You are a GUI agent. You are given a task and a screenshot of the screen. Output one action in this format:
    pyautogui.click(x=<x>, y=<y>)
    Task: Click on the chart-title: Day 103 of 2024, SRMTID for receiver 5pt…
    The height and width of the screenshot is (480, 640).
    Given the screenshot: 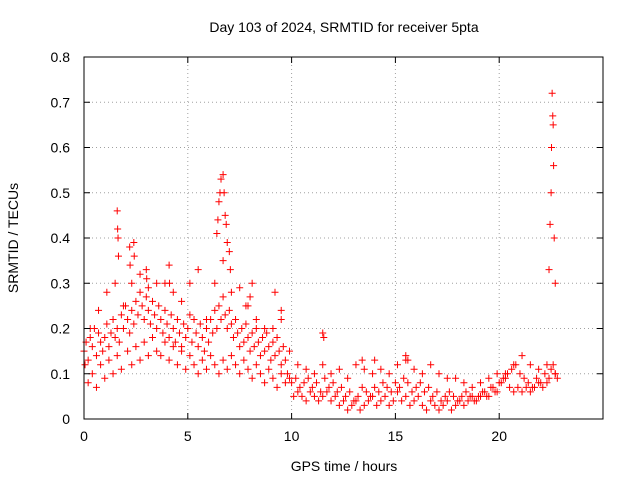 What is the action you would take?
    pyautogui.click(x=343, y=27)
    